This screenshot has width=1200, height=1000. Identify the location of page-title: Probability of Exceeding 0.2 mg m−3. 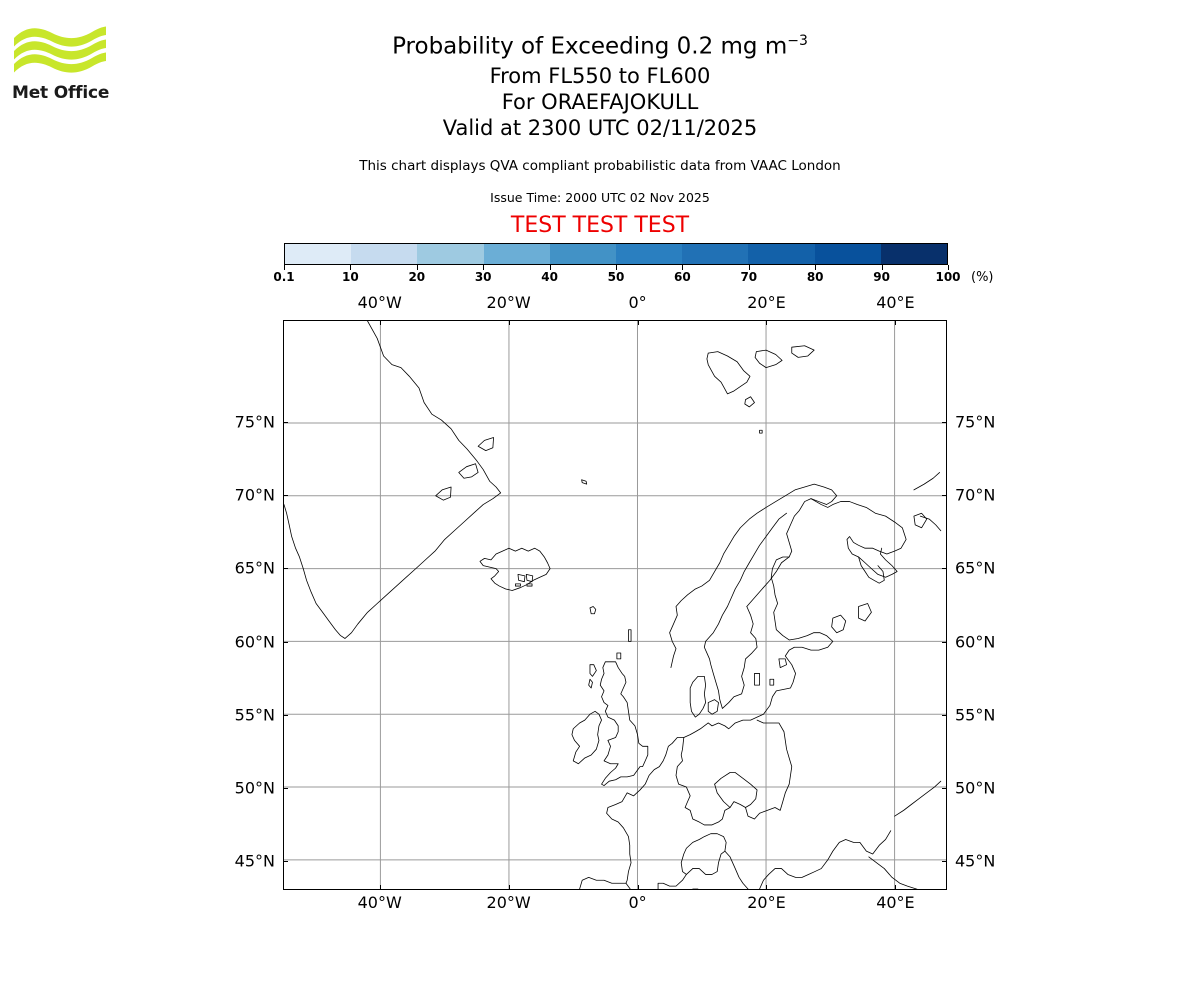
(600, 44).